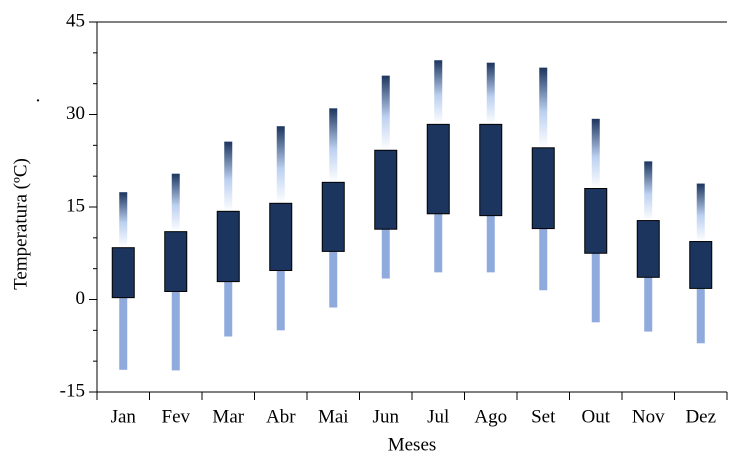 The width and height of the screenshot is (732, 455). Describe the element at coordinates (281, 416) in the screenshot. I see `x-tick-label: Abr` at that location.